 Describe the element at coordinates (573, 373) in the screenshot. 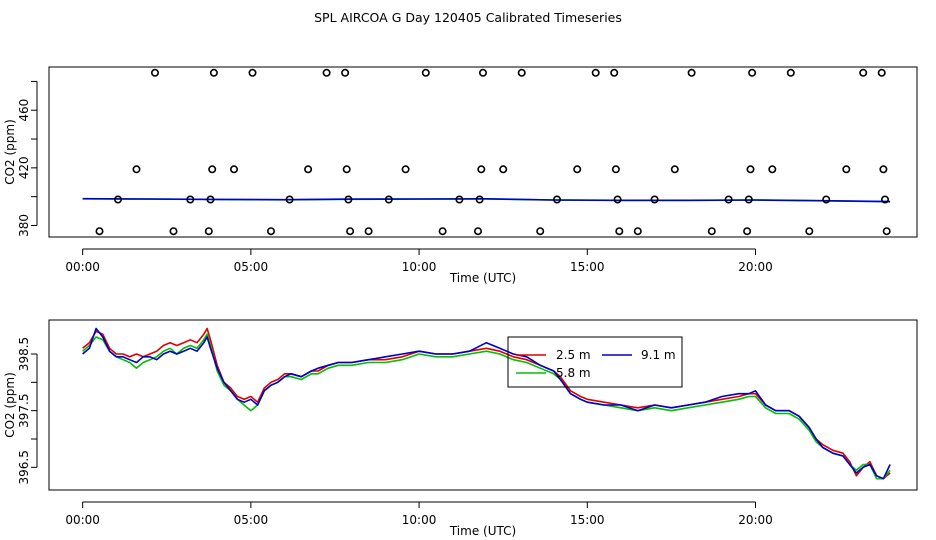

I see `legend-label-5-8m: 5.8 m` at that location.